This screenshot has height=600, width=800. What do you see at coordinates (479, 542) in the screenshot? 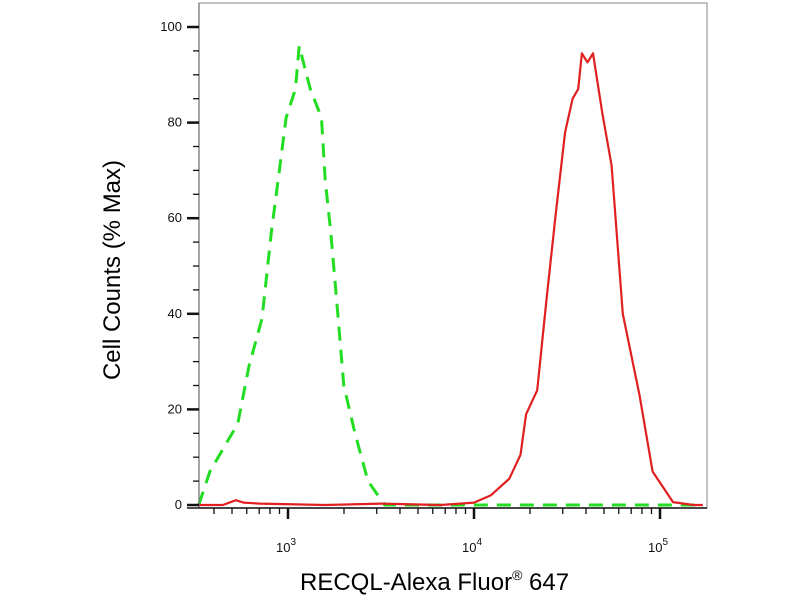
I see `x-tick-exponent: 4` at bounding box center [479, 542].